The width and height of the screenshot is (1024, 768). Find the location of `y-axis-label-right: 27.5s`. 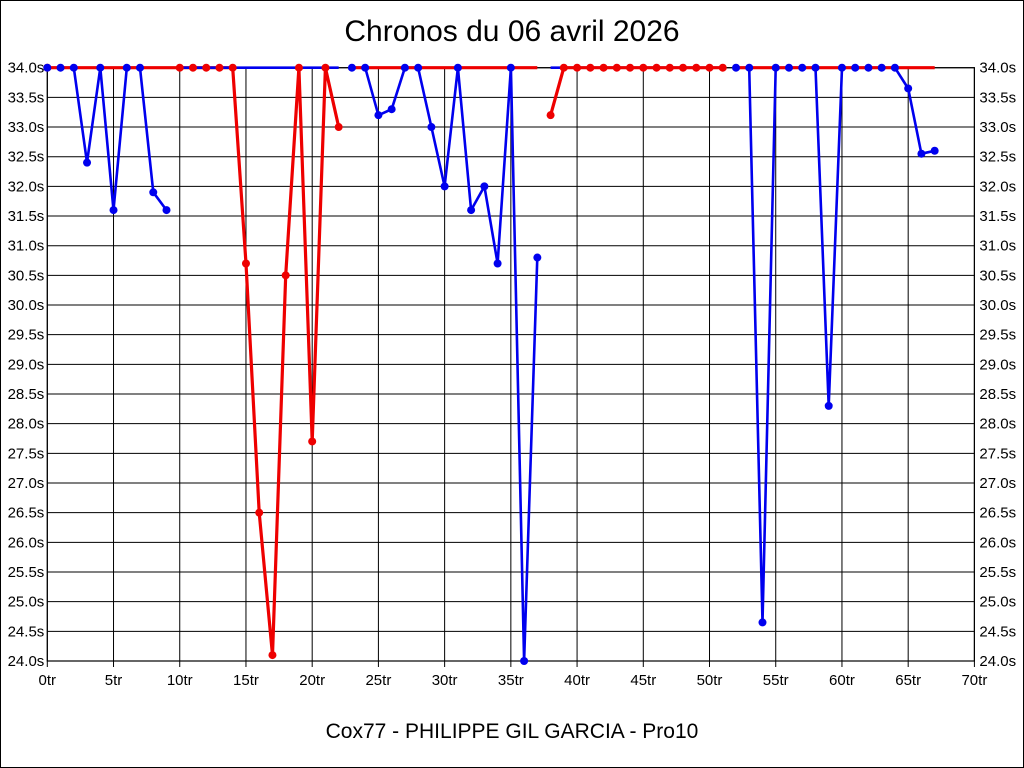

y-axis-label-right: 27.5s is located at coordinates (997, 453).